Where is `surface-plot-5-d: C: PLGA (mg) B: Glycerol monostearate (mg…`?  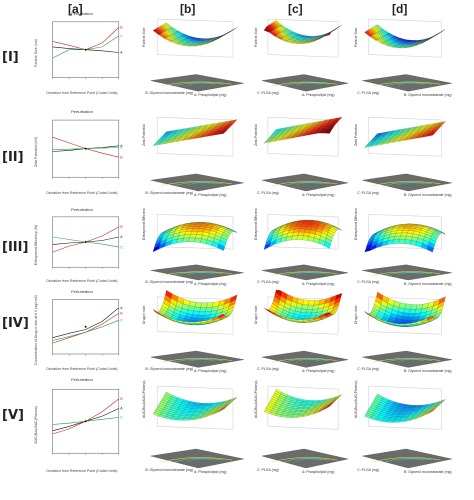 surface-plot-5-d: C: PLGA (mg) B: Glycerol monostearate (mg… is located at coordinates (404, 428).